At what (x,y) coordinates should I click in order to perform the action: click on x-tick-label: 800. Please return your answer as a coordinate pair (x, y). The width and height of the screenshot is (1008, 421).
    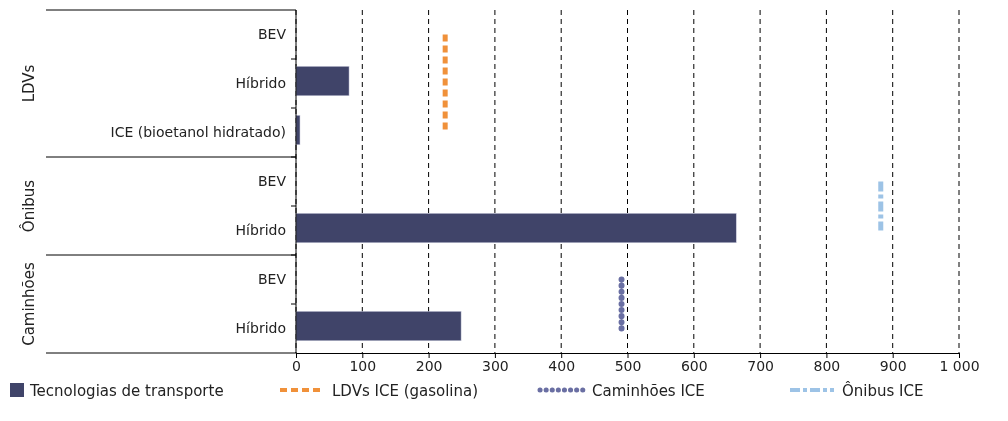
    Looking at the image, I should click on (827, 365).